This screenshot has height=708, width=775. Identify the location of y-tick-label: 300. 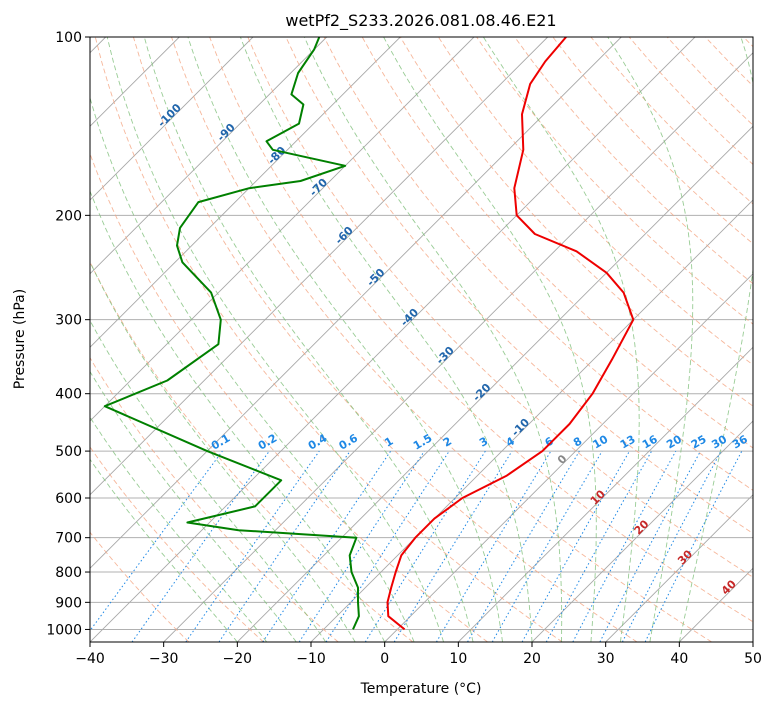
(68, 321).